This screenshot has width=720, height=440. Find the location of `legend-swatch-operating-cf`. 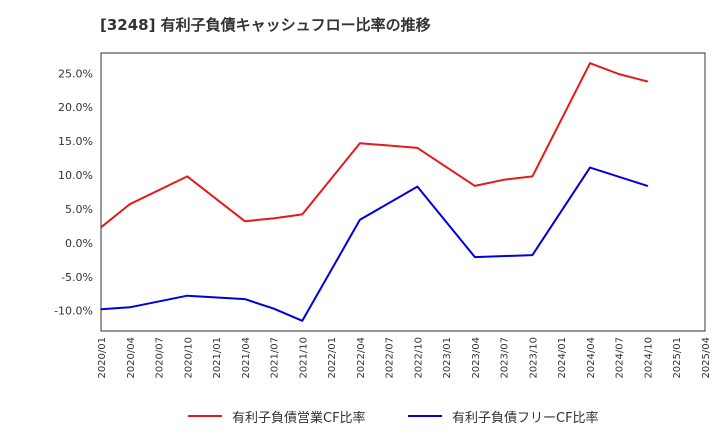

legend-swatch-operating-cf is located at coordinates (205, 416).